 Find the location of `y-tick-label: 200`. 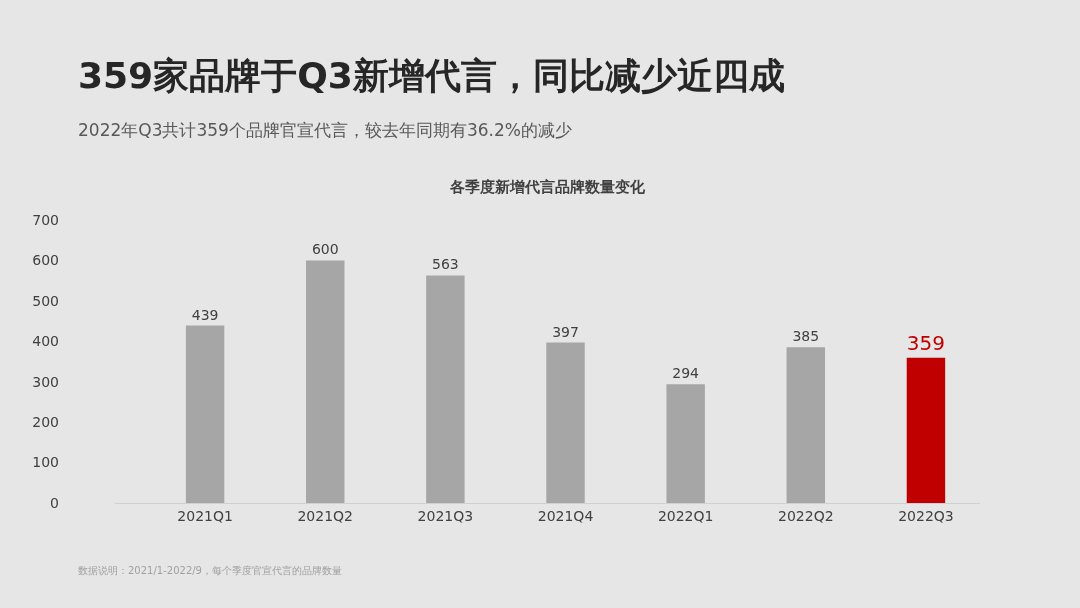

y-tick-label: 200 is located at coordinates (45, 422).